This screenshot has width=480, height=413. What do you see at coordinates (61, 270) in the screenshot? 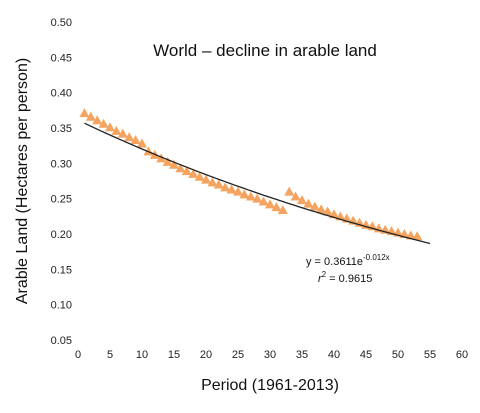
I see `y-tick-label: 0.15` at bounding box center [61, 270].